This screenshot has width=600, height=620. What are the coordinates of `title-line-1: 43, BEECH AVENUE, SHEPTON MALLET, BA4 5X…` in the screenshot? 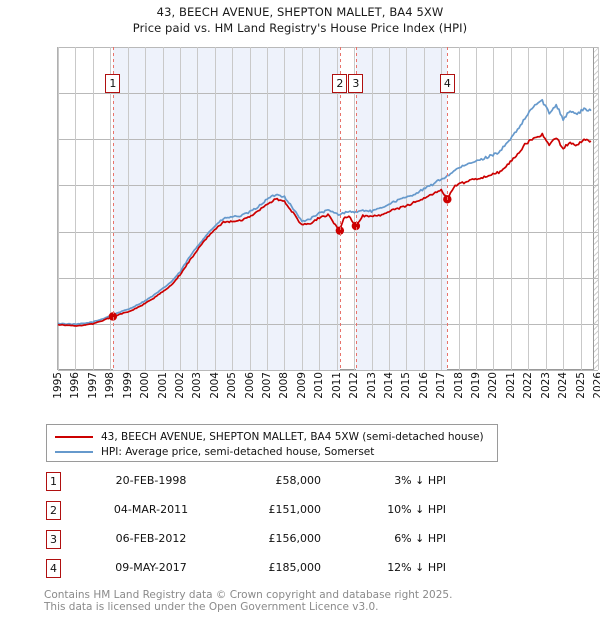 It's located at (300, 12).